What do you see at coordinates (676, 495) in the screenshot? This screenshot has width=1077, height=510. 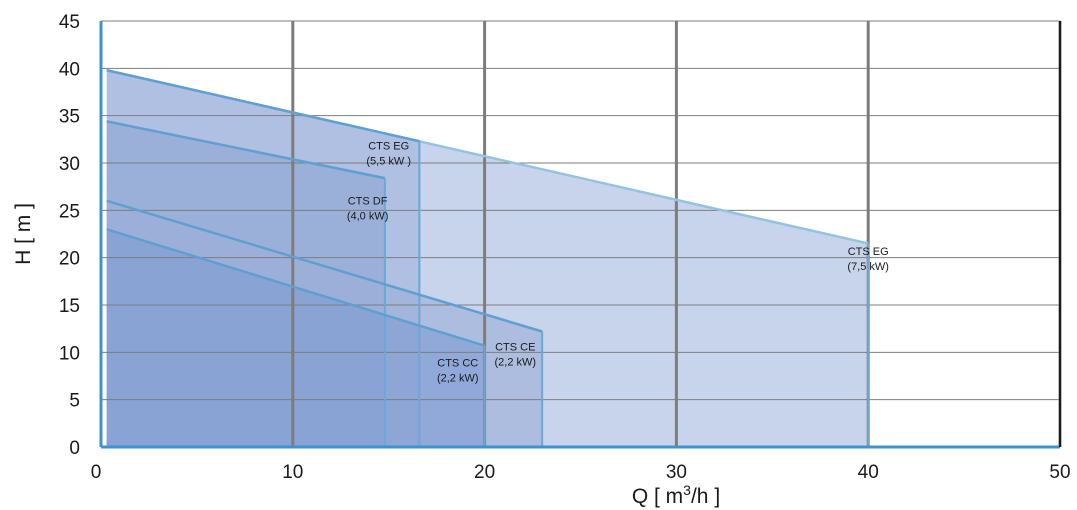 I see `x-axis-label: Q [ m3/h ]` at bounding box center [676, 495].